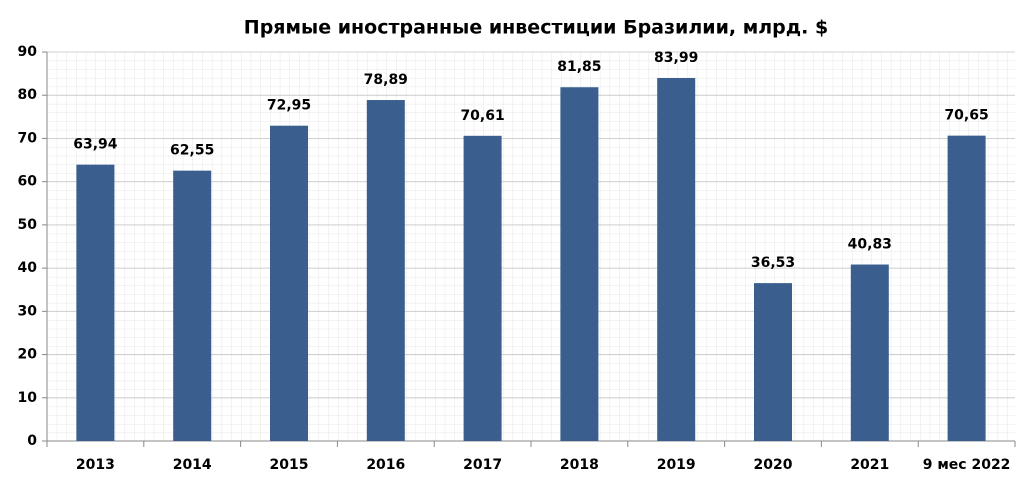 Image resolution: width=1024 pixels, height=500 pixels. What do you see at coordinates (773, 465) in the screenshot?
I see `x-tick-label: 2020` at bounding box center [773, 465].